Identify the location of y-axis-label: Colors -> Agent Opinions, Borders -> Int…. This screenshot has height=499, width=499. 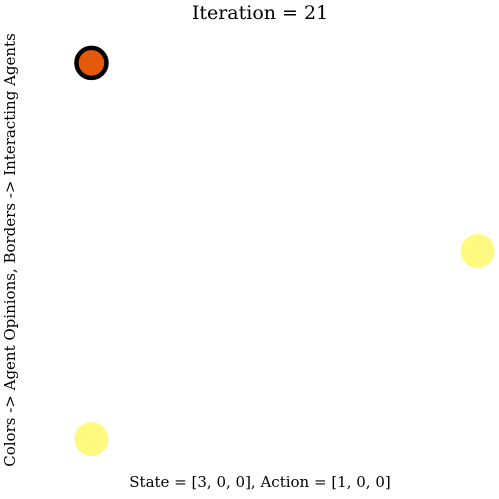
(10, 250).